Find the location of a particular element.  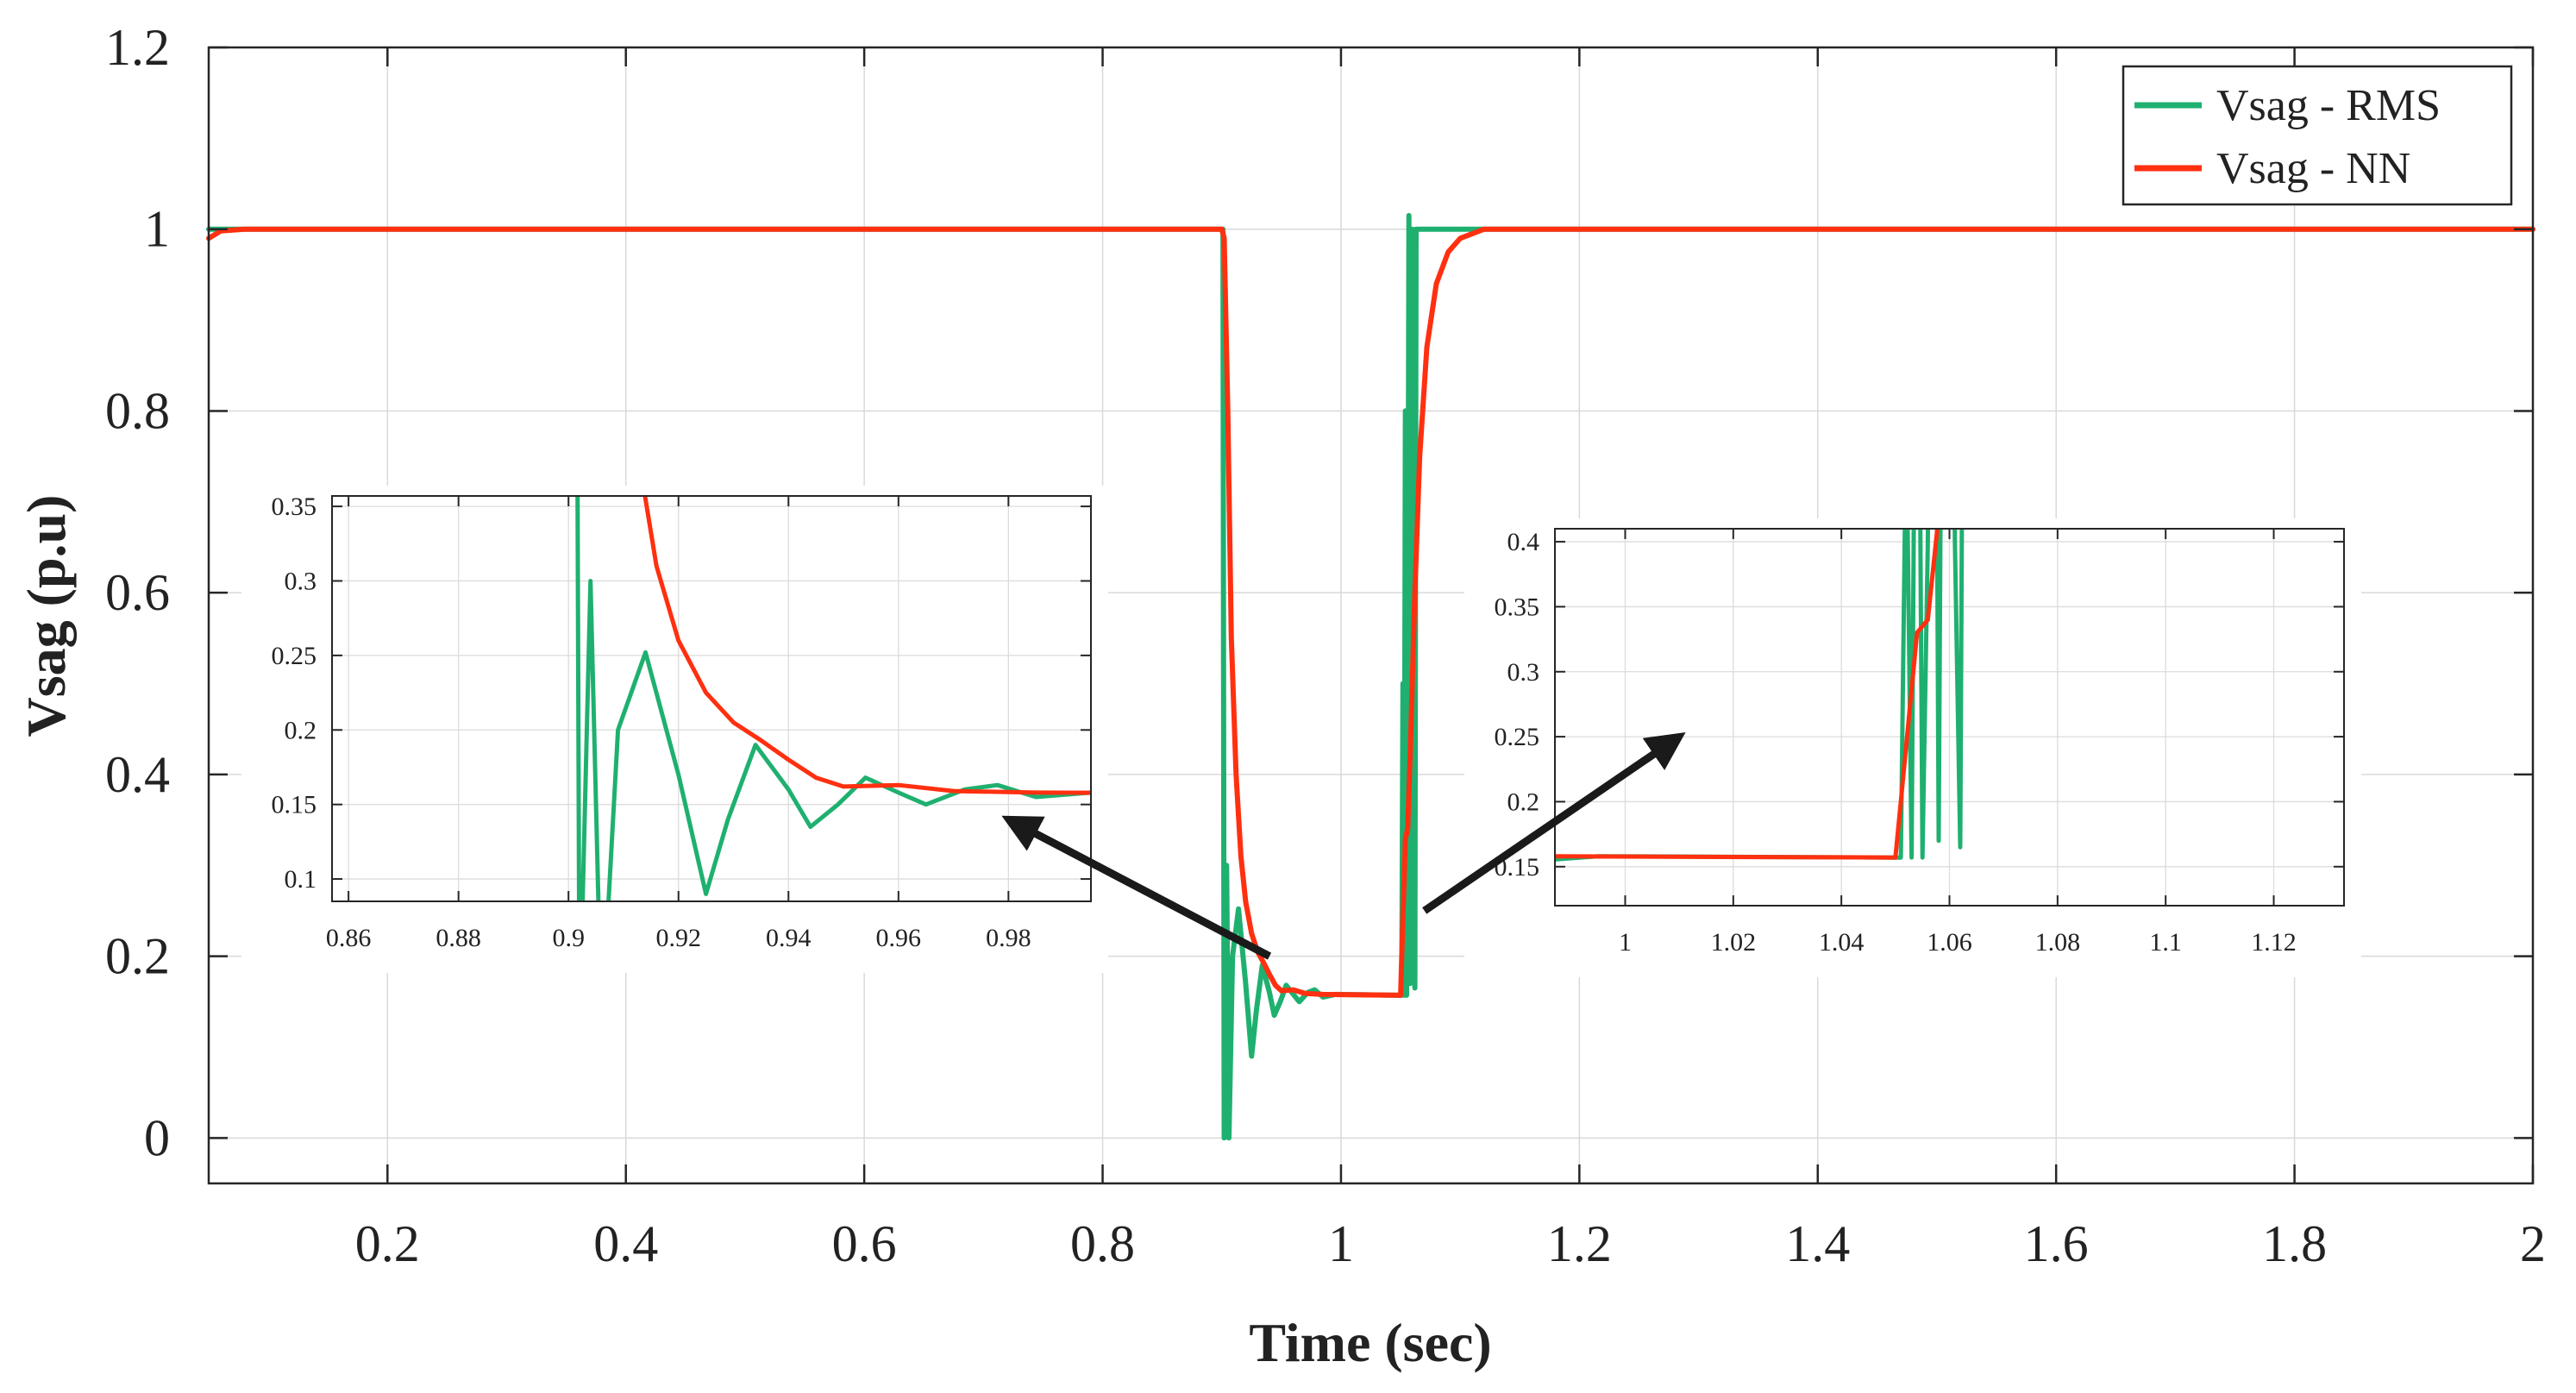

inset-x-tick-label: 1.02 is located at coordinates (1734, 942).